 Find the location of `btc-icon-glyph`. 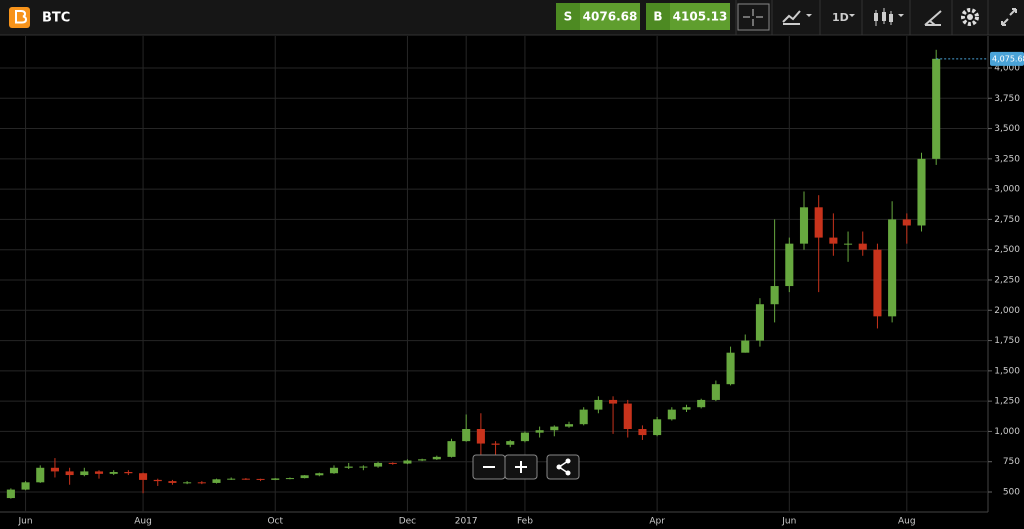

btc-icon-glyph is located at coordinates (21, 17).